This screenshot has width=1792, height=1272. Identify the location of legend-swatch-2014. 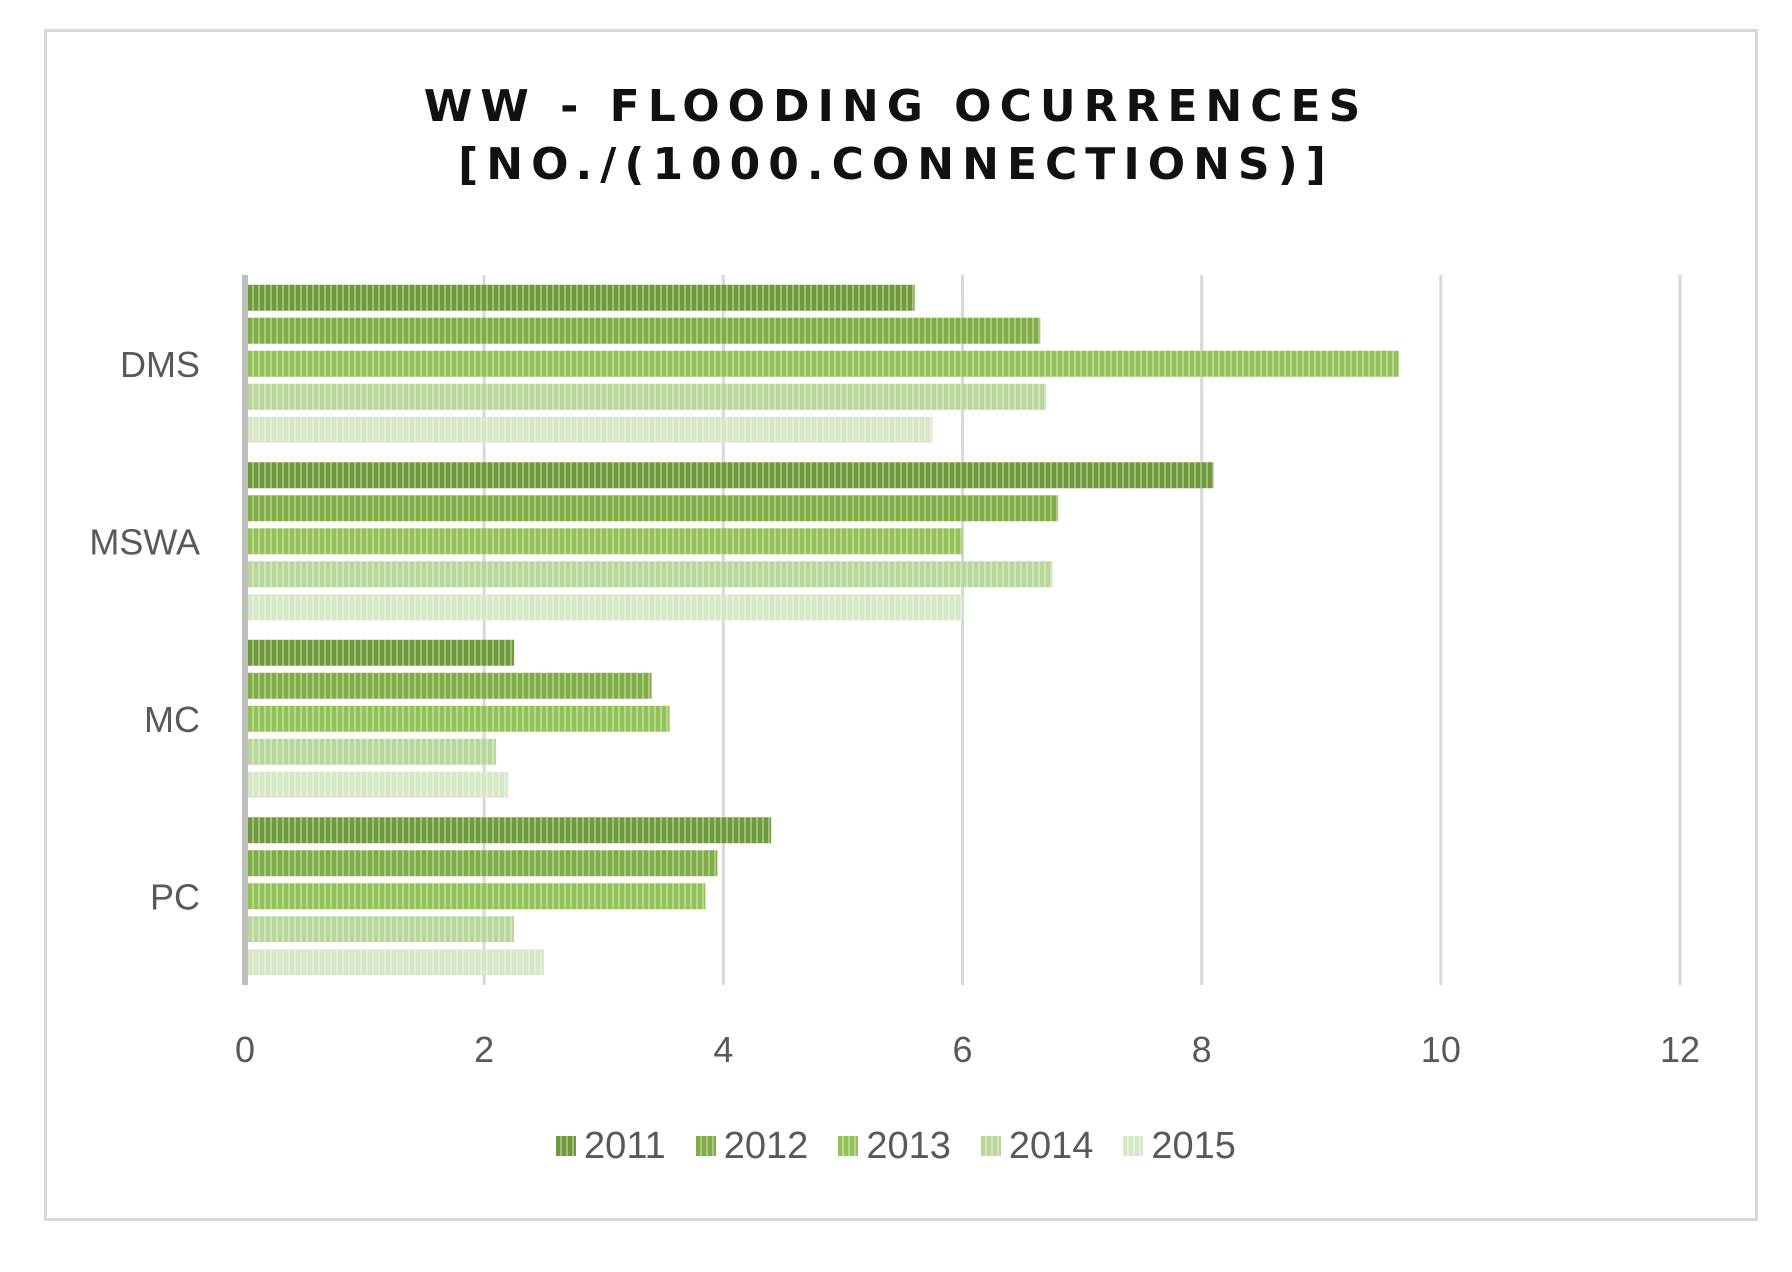
(990, 1146).